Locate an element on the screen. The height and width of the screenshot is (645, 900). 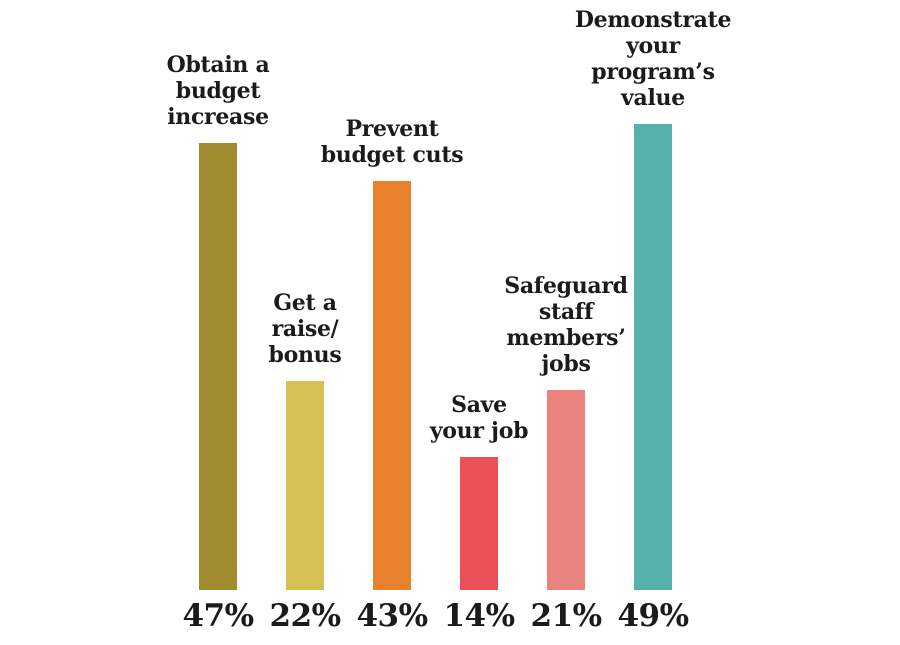
bar-category-label: Obtain a budget increase is located at coordinates (218, 91).